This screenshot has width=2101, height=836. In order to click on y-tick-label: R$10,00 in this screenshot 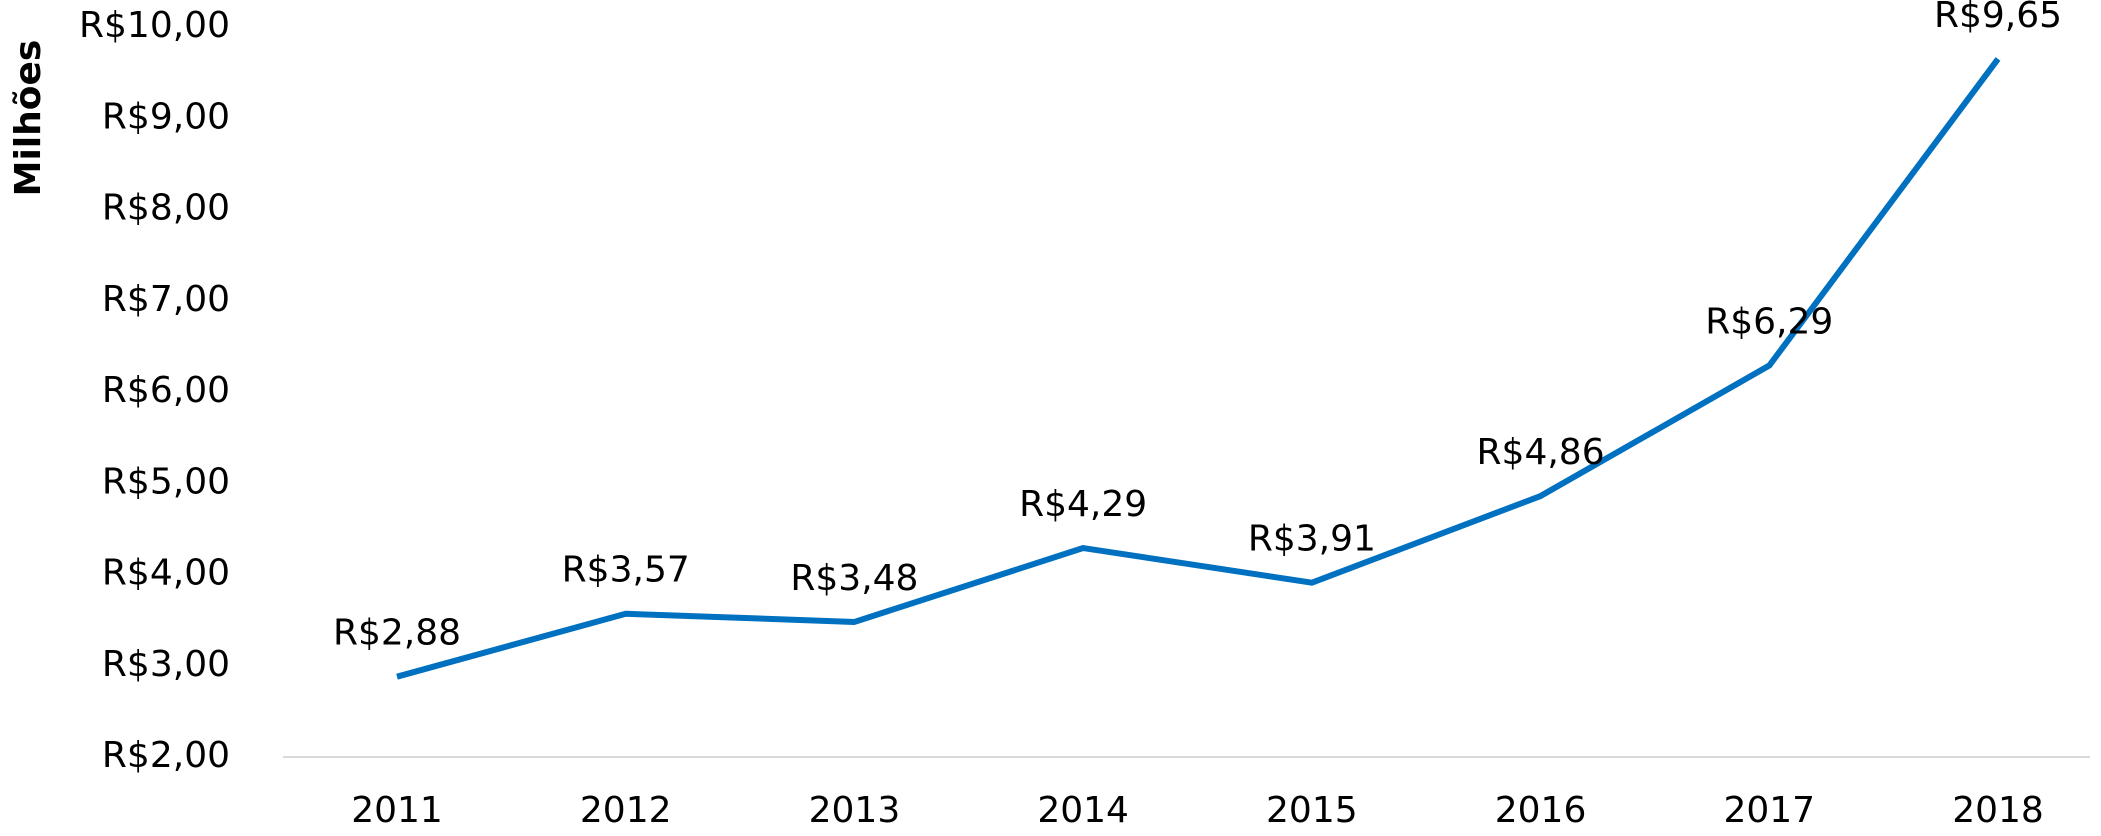, I will do `click(154, 25)`.